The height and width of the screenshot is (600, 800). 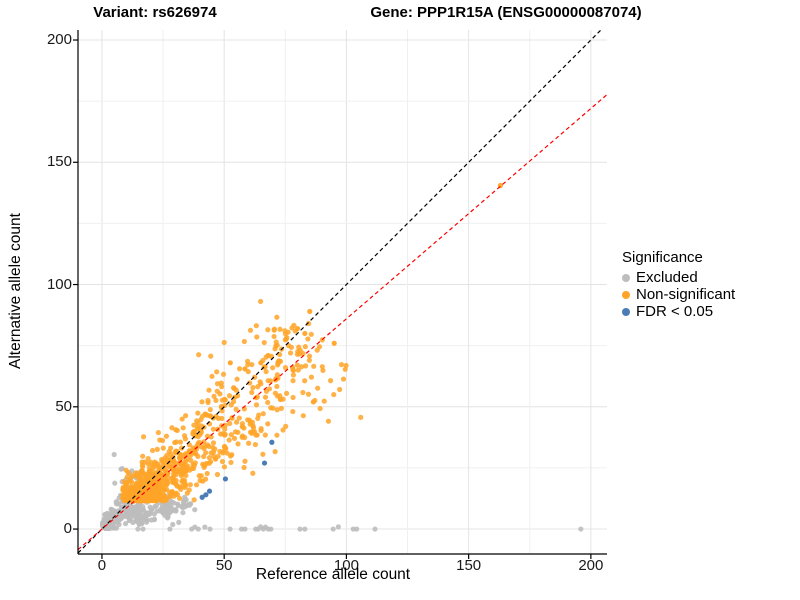 I want to click on fdr-dot-icon, so click(x=626, y=311).